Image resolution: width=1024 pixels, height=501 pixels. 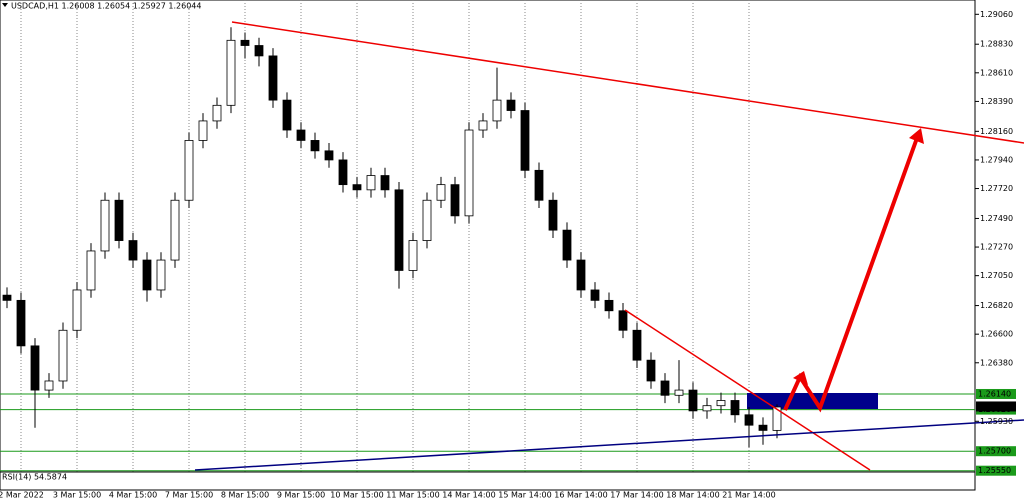 What do you see at coordinates (301, 495) in the screenshot?
I see `x-tick-label: 9 Mar 15:00` at bounding box center [301, 495].